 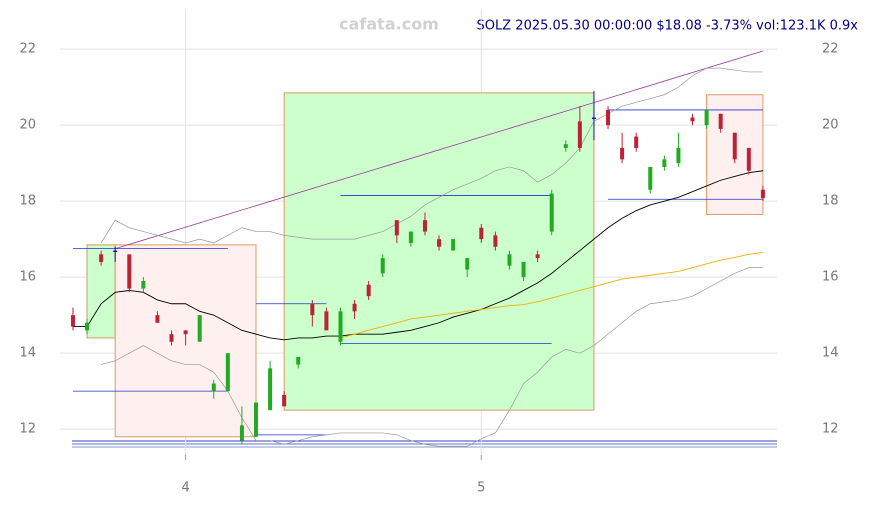 What do you see at coordinates (830, 429) in the screenshot?
I see `y-tick-label-right: 12` at bounding box center [830, 429].